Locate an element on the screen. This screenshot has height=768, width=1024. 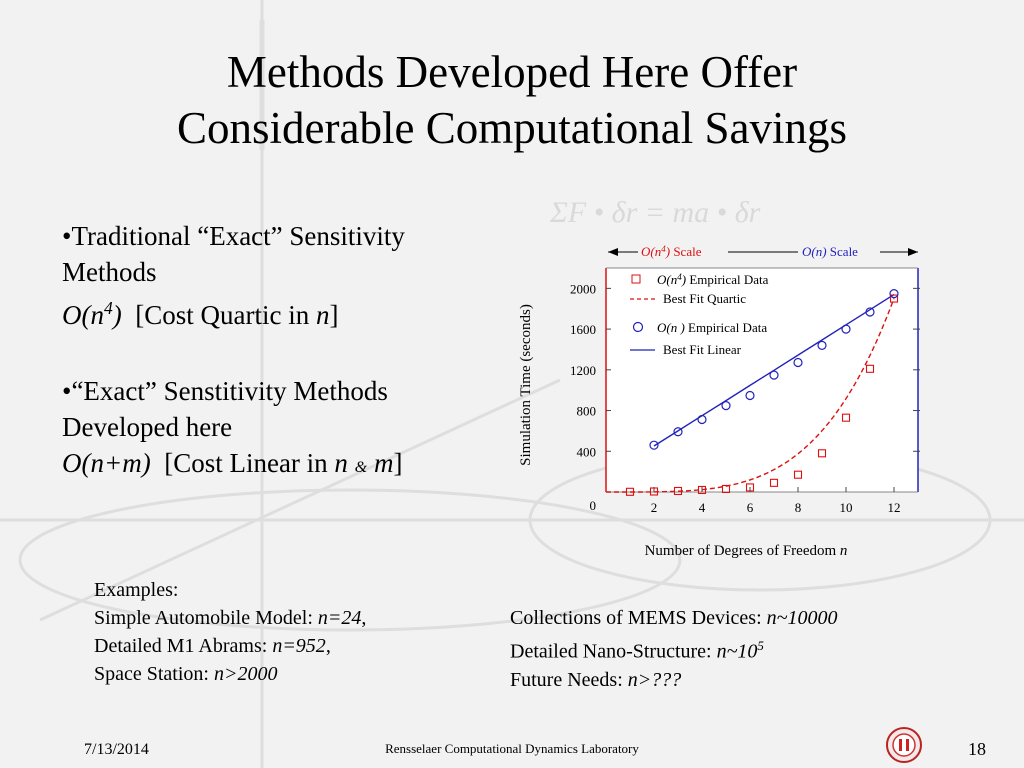
bullet-2-line-1: •“Exact” Senstitivity Methods is located at coordinates (225, 391).